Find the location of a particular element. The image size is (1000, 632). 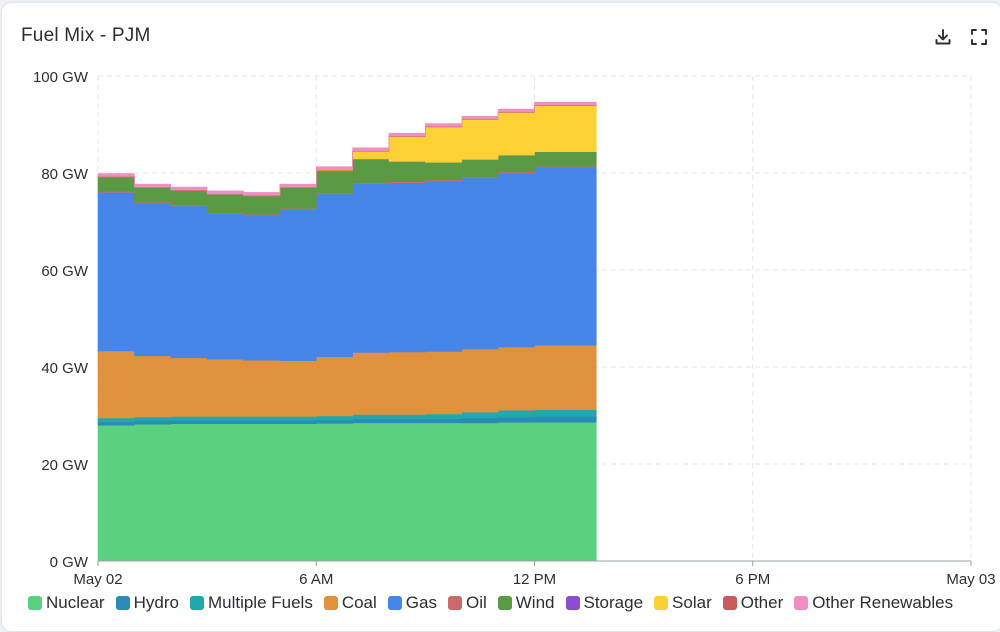

area-nuclear is located at coordinates (347, 492).